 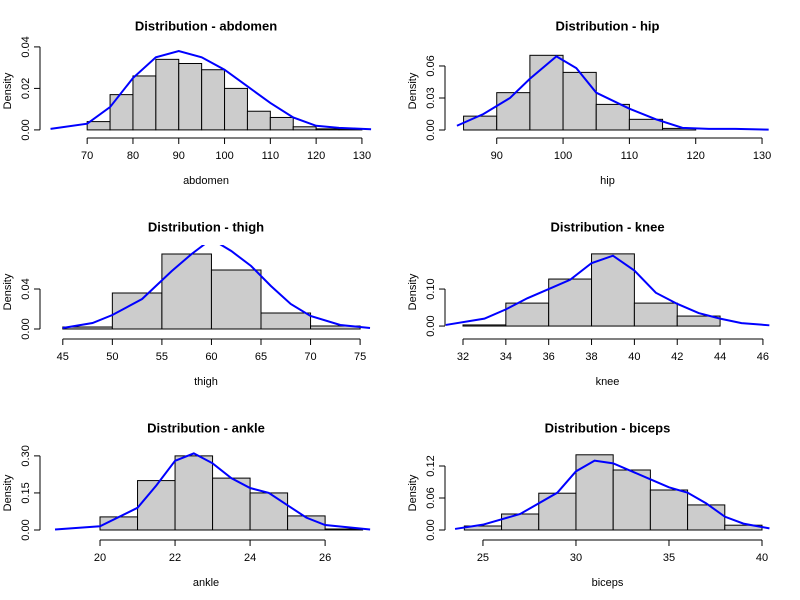 I want to click on x-axis-label: knee, so click(x=608, y=382).